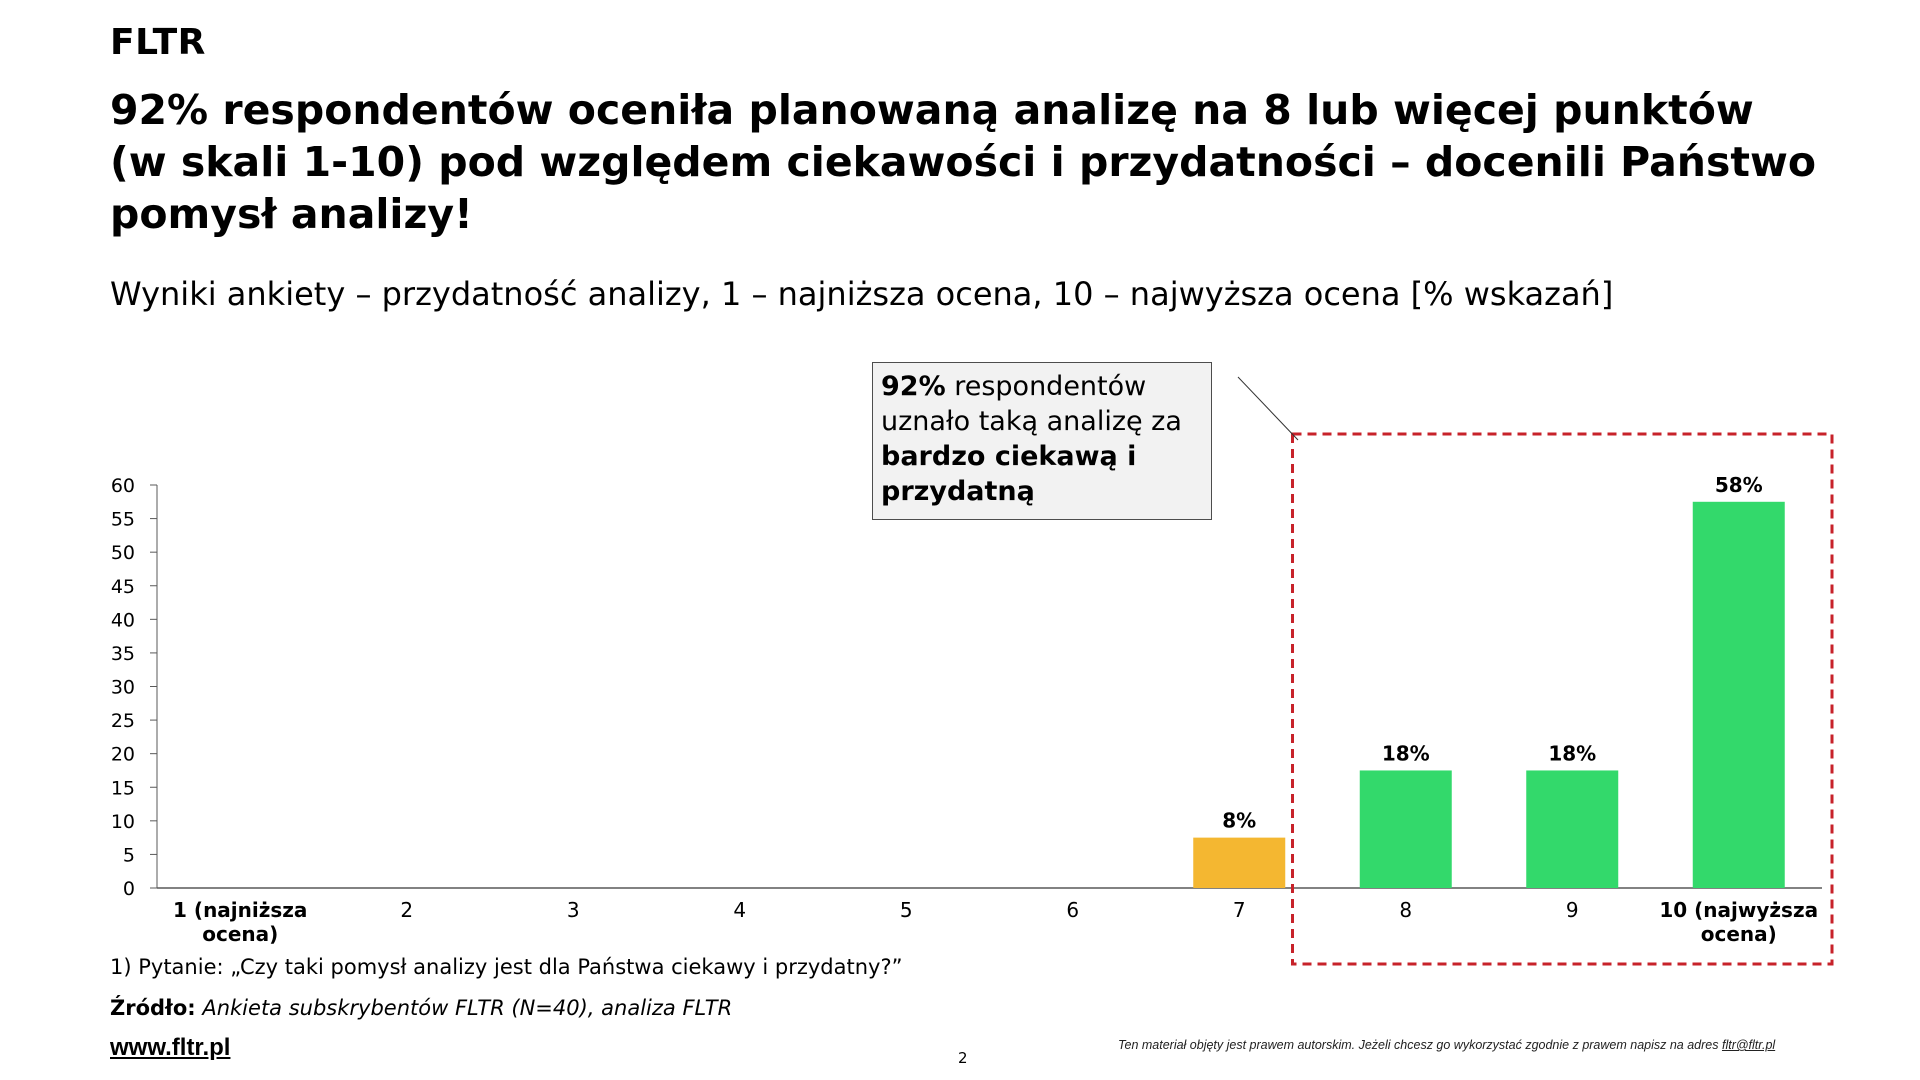  Describe the element at coordinates (1406, 753) in the screenshot. I see `data-label-8: 18%` at that location.